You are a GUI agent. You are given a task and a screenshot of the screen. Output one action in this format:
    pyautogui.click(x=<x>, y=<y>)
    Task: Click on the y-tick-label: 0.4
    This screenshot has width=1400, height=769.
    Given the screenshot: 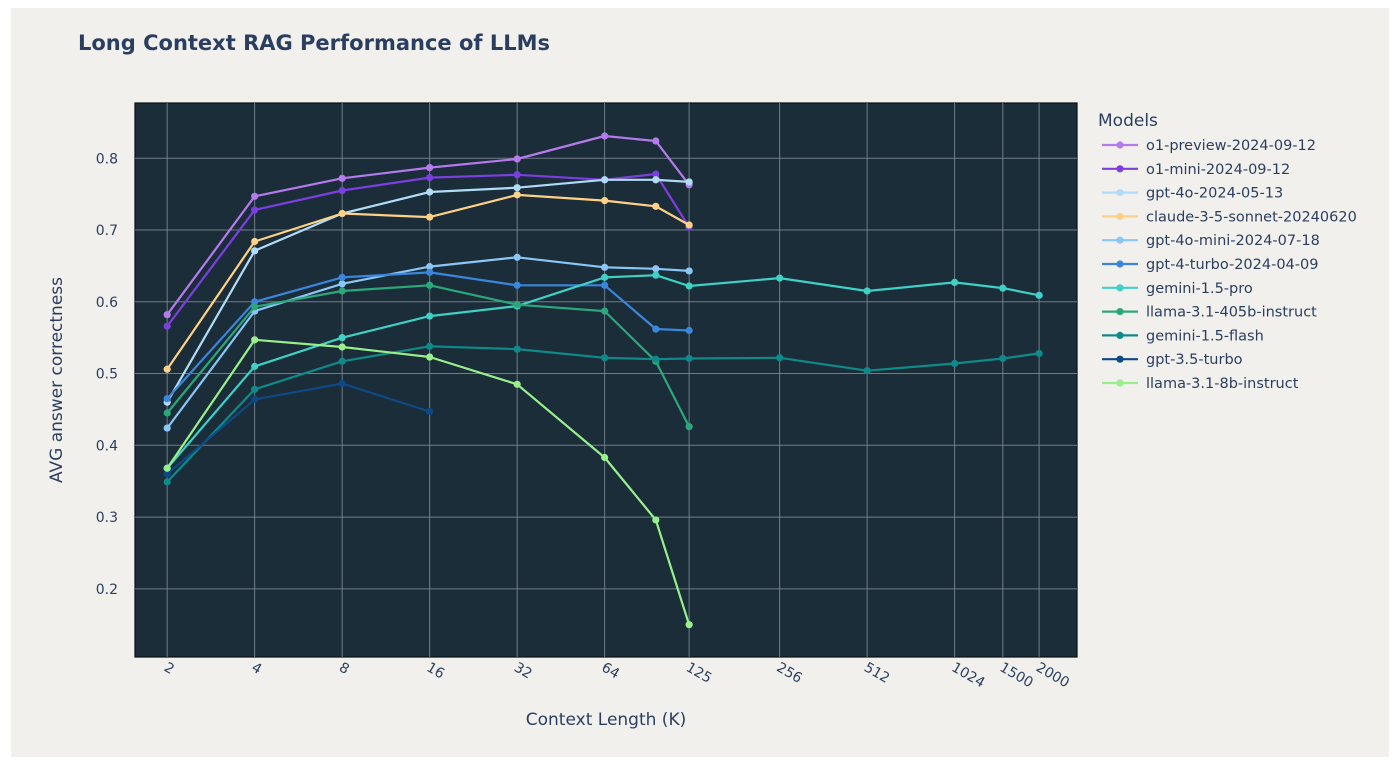 What is the action you would take?
    pyautogui.click(x=107, y=446)
    